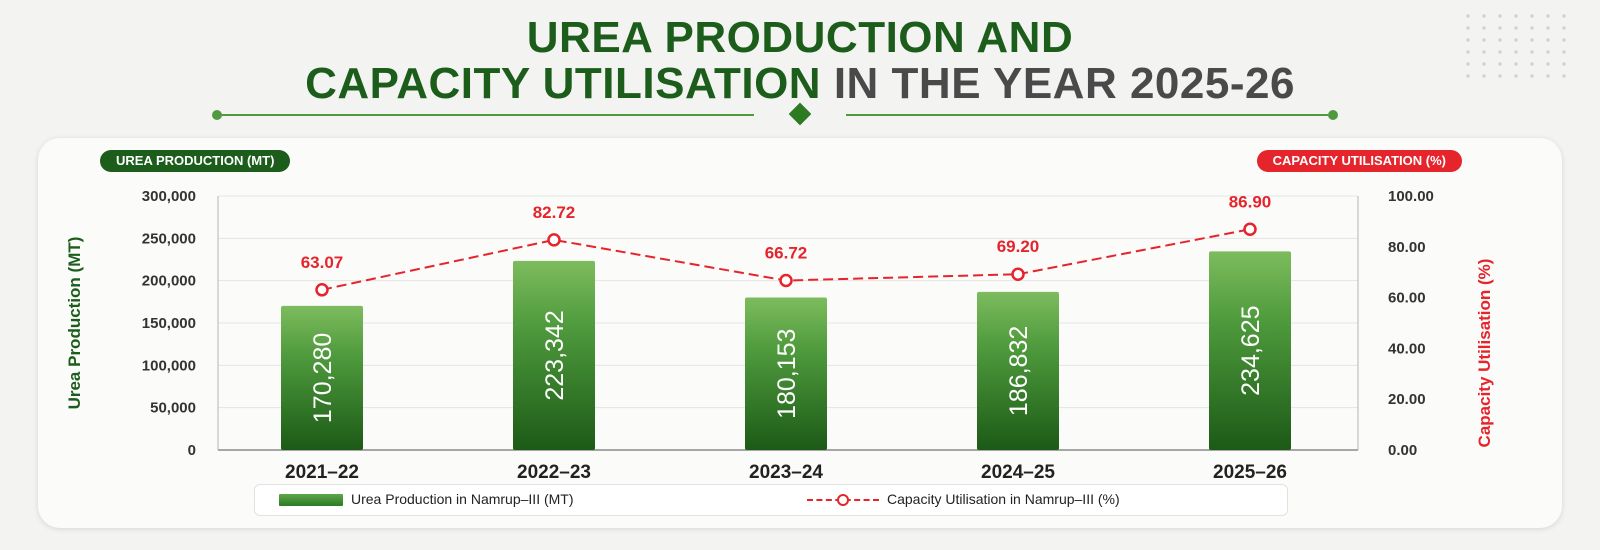 The height and width of the screenshot is (550, 1600). What do you see at coordinates (1064, 83) in the screenshot?
I see `chart-title-rest: IN THE YEAR 2025-26` at bounding box center [1064, 83].